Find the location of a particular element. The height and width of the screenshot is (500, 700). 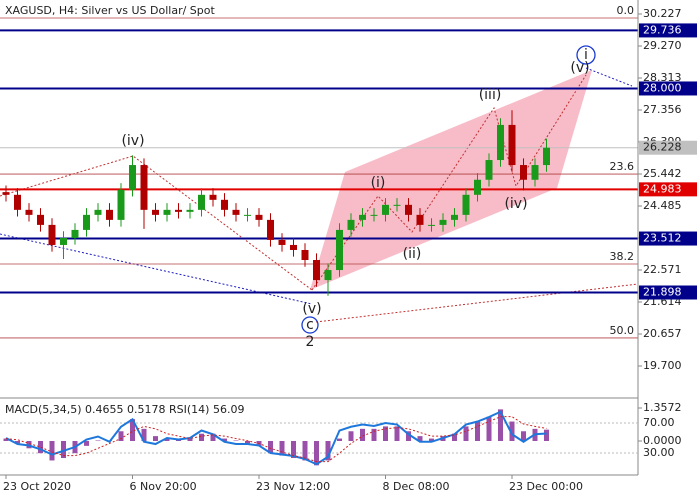

wave-label: (iv) is located at coordinates (515, 204).